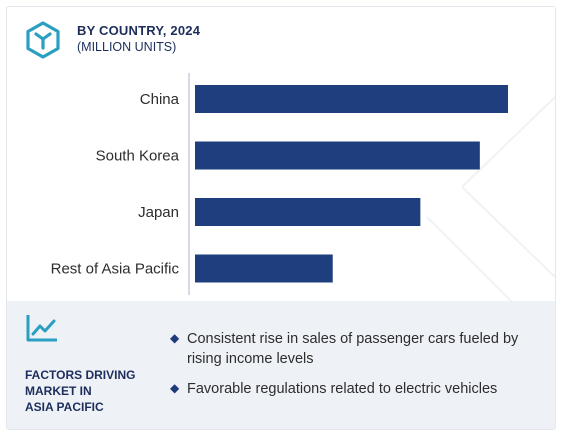 This screenshot has height=433, width=567. I want to click on hexagon-cube-icon, so click(43, 40).